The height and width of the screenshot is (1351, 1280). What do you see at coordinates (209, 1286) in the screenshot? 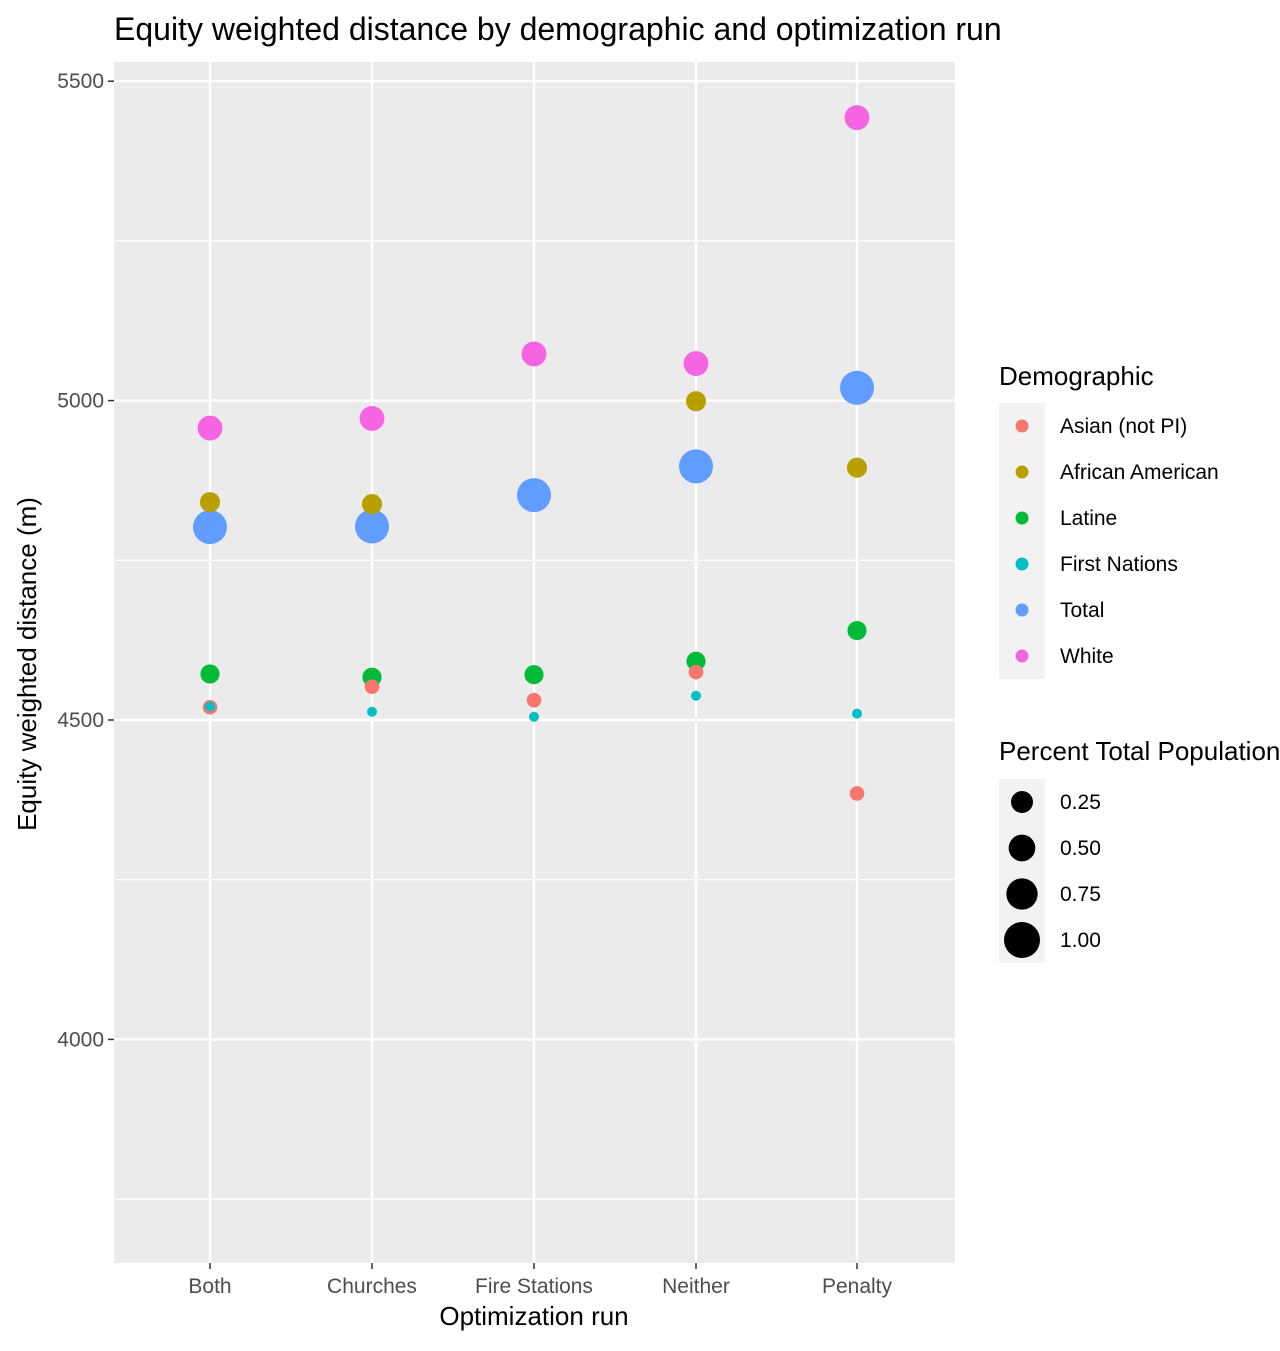
I see `x-tick-label: Both` at bounding box center [209, 1286].